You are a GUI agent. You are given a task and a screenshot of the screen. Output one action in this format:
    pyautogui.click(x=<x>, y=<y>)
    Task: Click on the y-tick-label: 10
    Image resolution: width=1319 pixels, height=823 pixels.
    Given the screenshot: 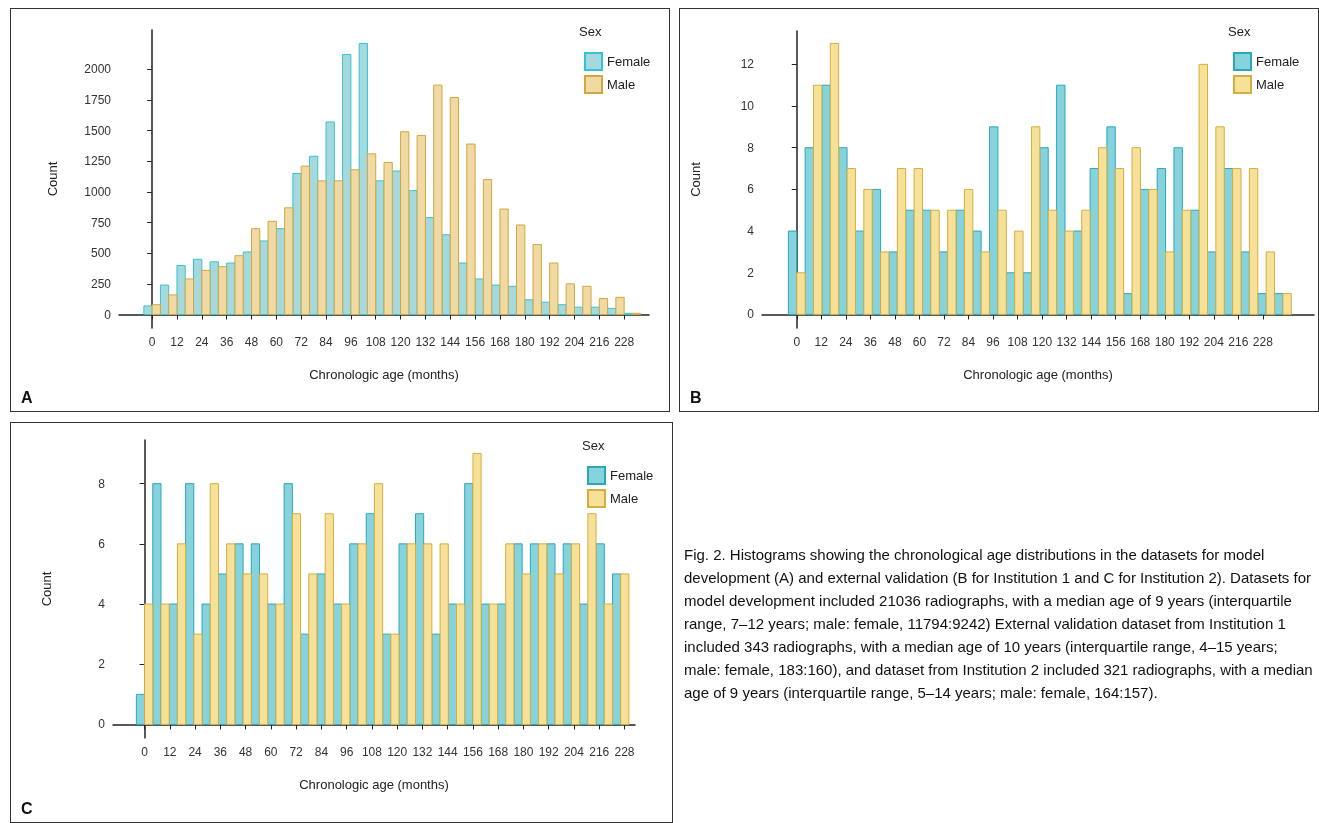 What is the action you would take?
    pyautogui.click(x=747, y=106)
    